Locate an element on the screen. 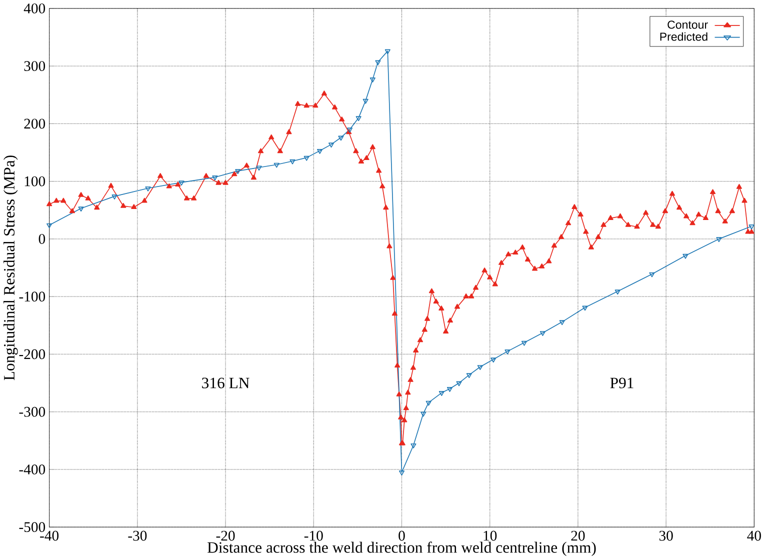 Image resolution: width=765 pixels, height=560 pixels. x-tick-label: 10 is located at coordinates (490, 536).